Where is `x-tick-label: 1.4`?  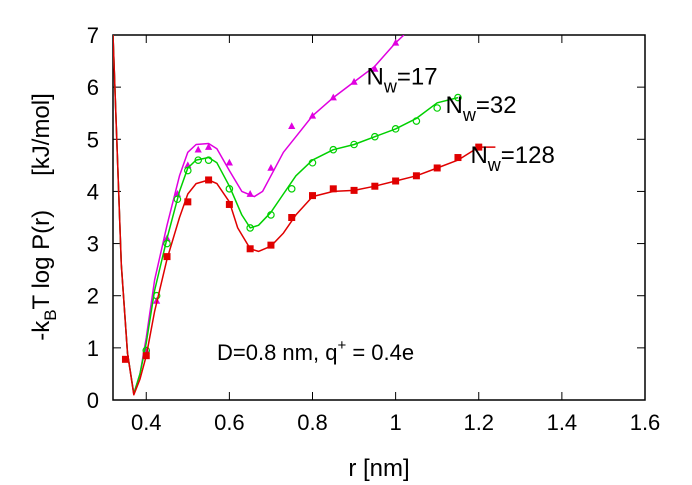 x-tick-label: 1.4 is located at coordinates (562, 422).